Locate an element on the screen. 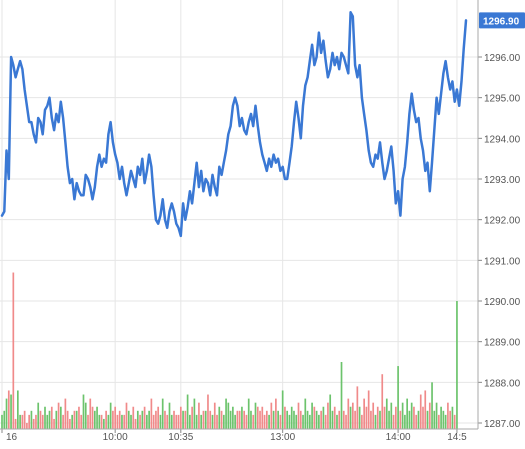 Image resolution: width=525 pixels, height=449 pixels. x-tick-label: 16 is located at coordinates (12, 437).